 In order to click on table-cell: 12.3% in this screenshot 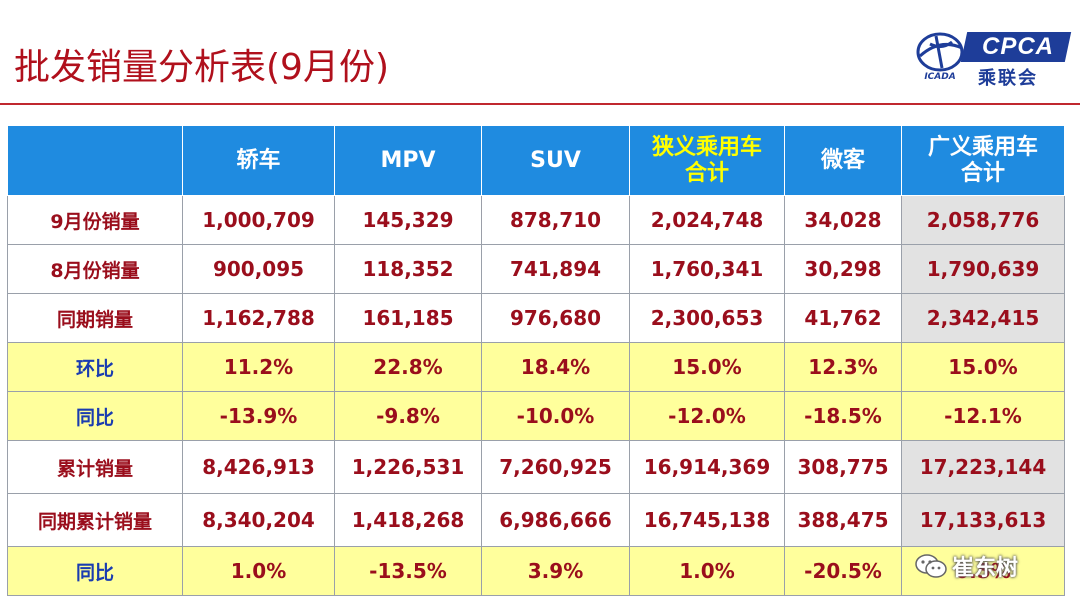, I will do `click(843, 367)`.